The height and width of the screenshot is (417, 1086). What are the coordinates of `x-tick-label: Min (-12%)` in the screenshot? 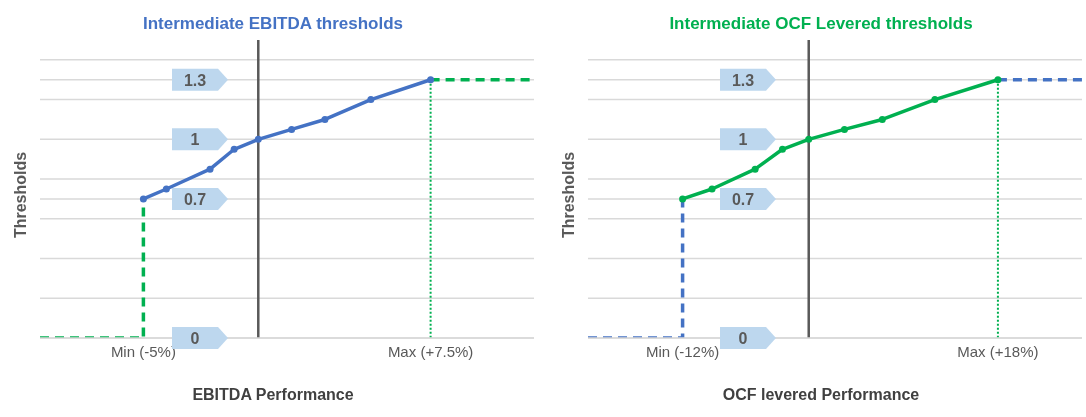 It's located at (682, 351).